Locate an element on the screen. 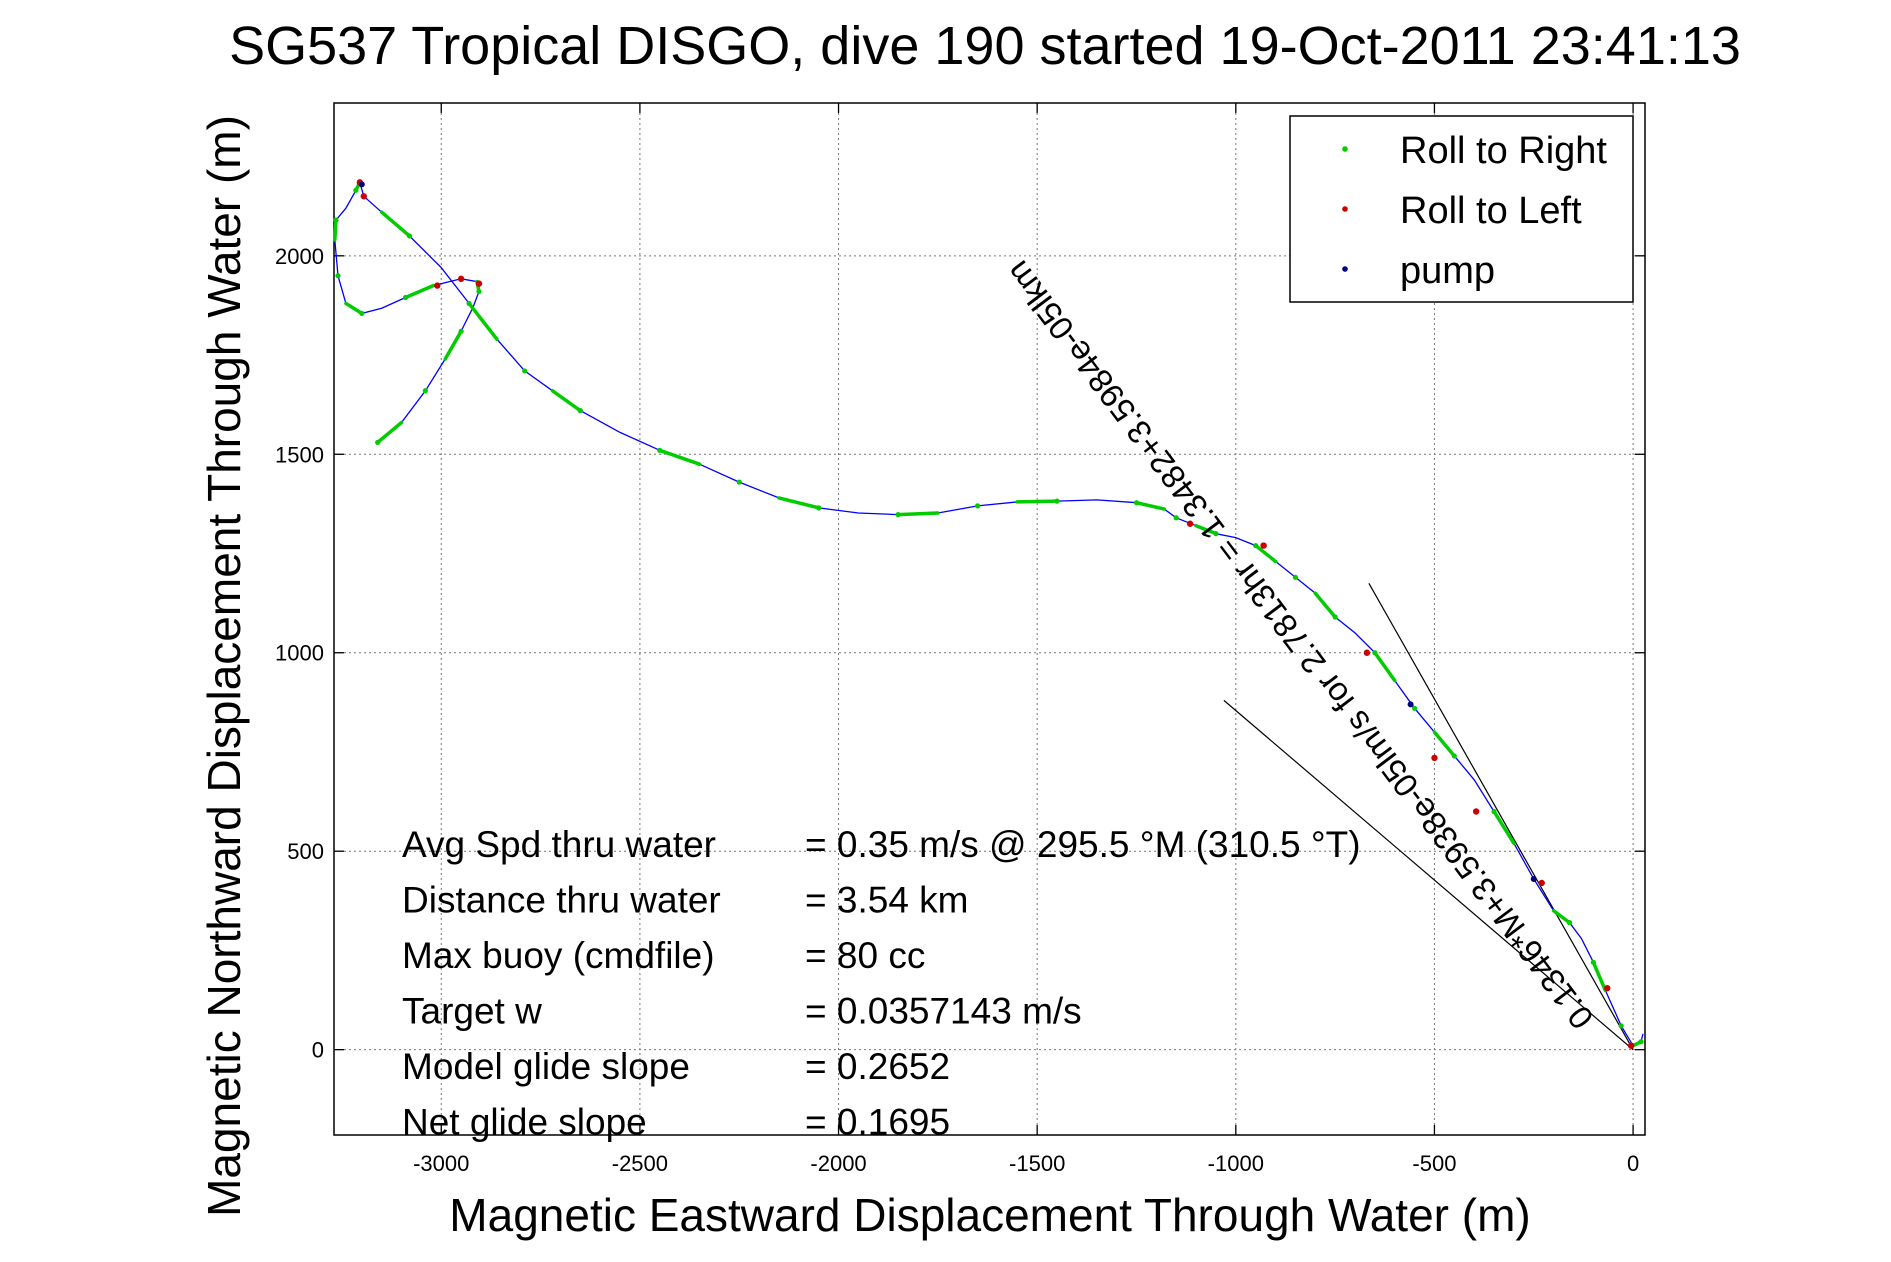  stat-label: Target w is located at coordinates (472, 1011).